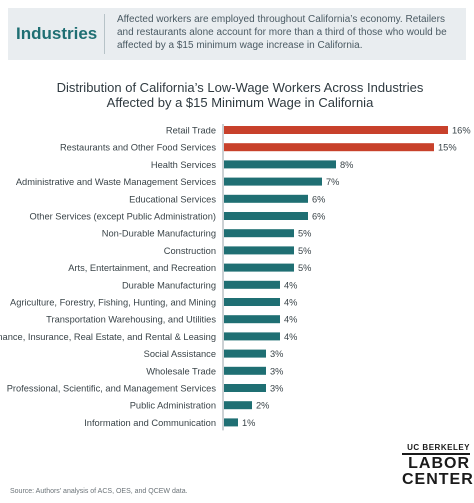  Describe the element at coordinates (245, 353) in the screenshot. I see `bar-social-assistance` at that location.